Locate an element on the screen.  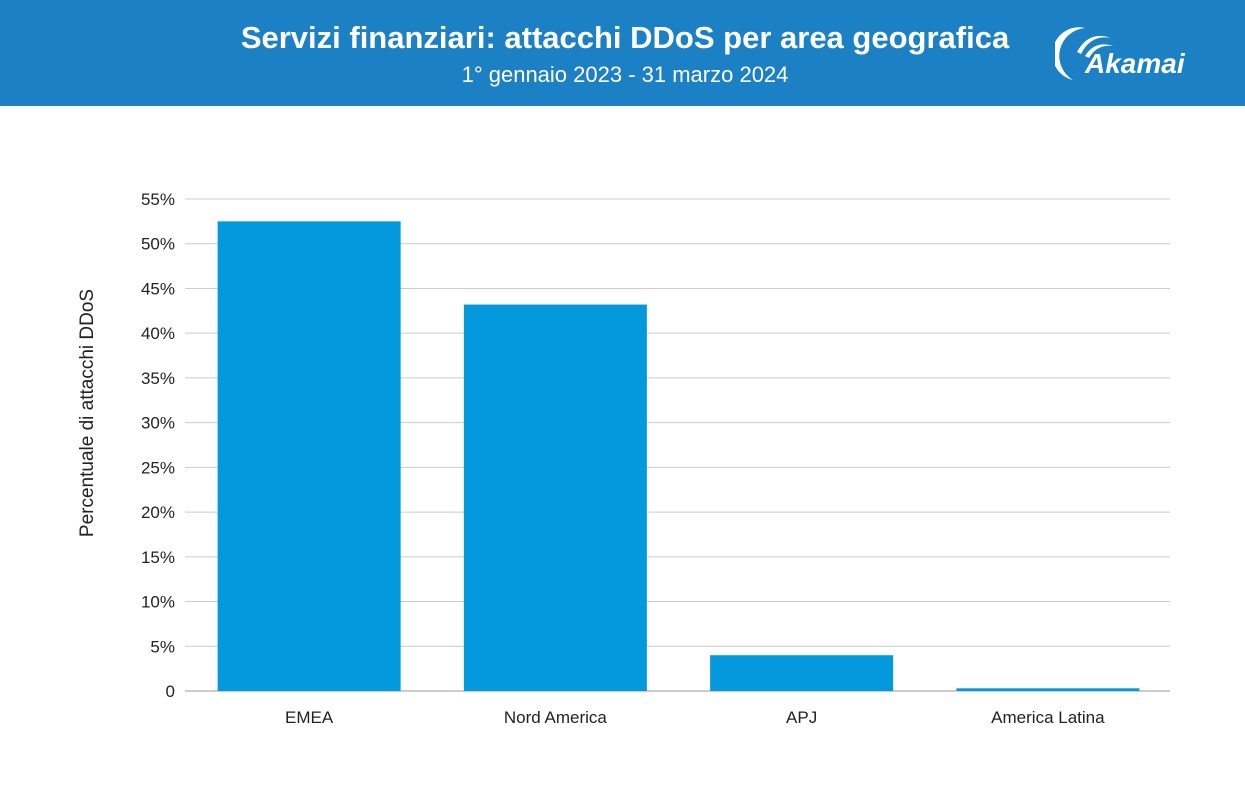
x-tick-label: America Latina is located at coordinates (1048, 717).